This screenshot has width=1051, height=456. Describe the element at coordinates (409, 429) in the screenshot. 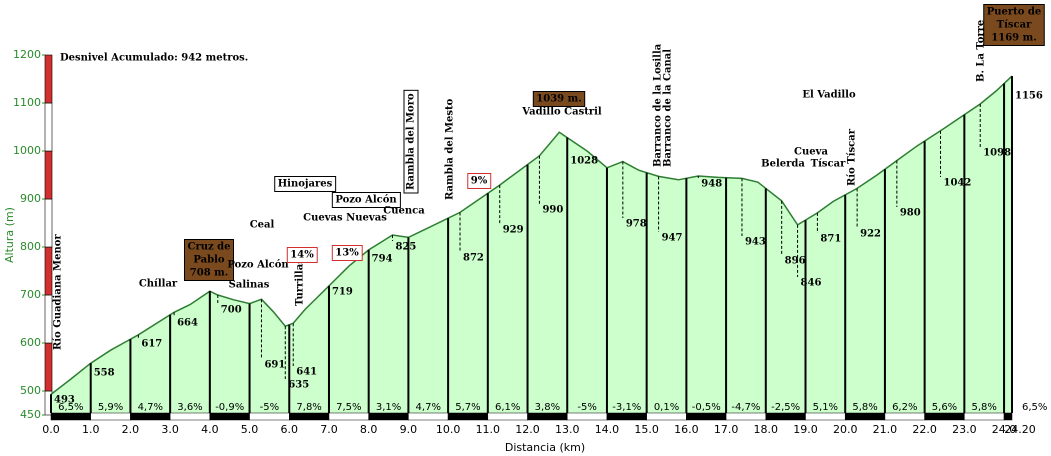

I see `x-tick-label: 9.0` at that location.